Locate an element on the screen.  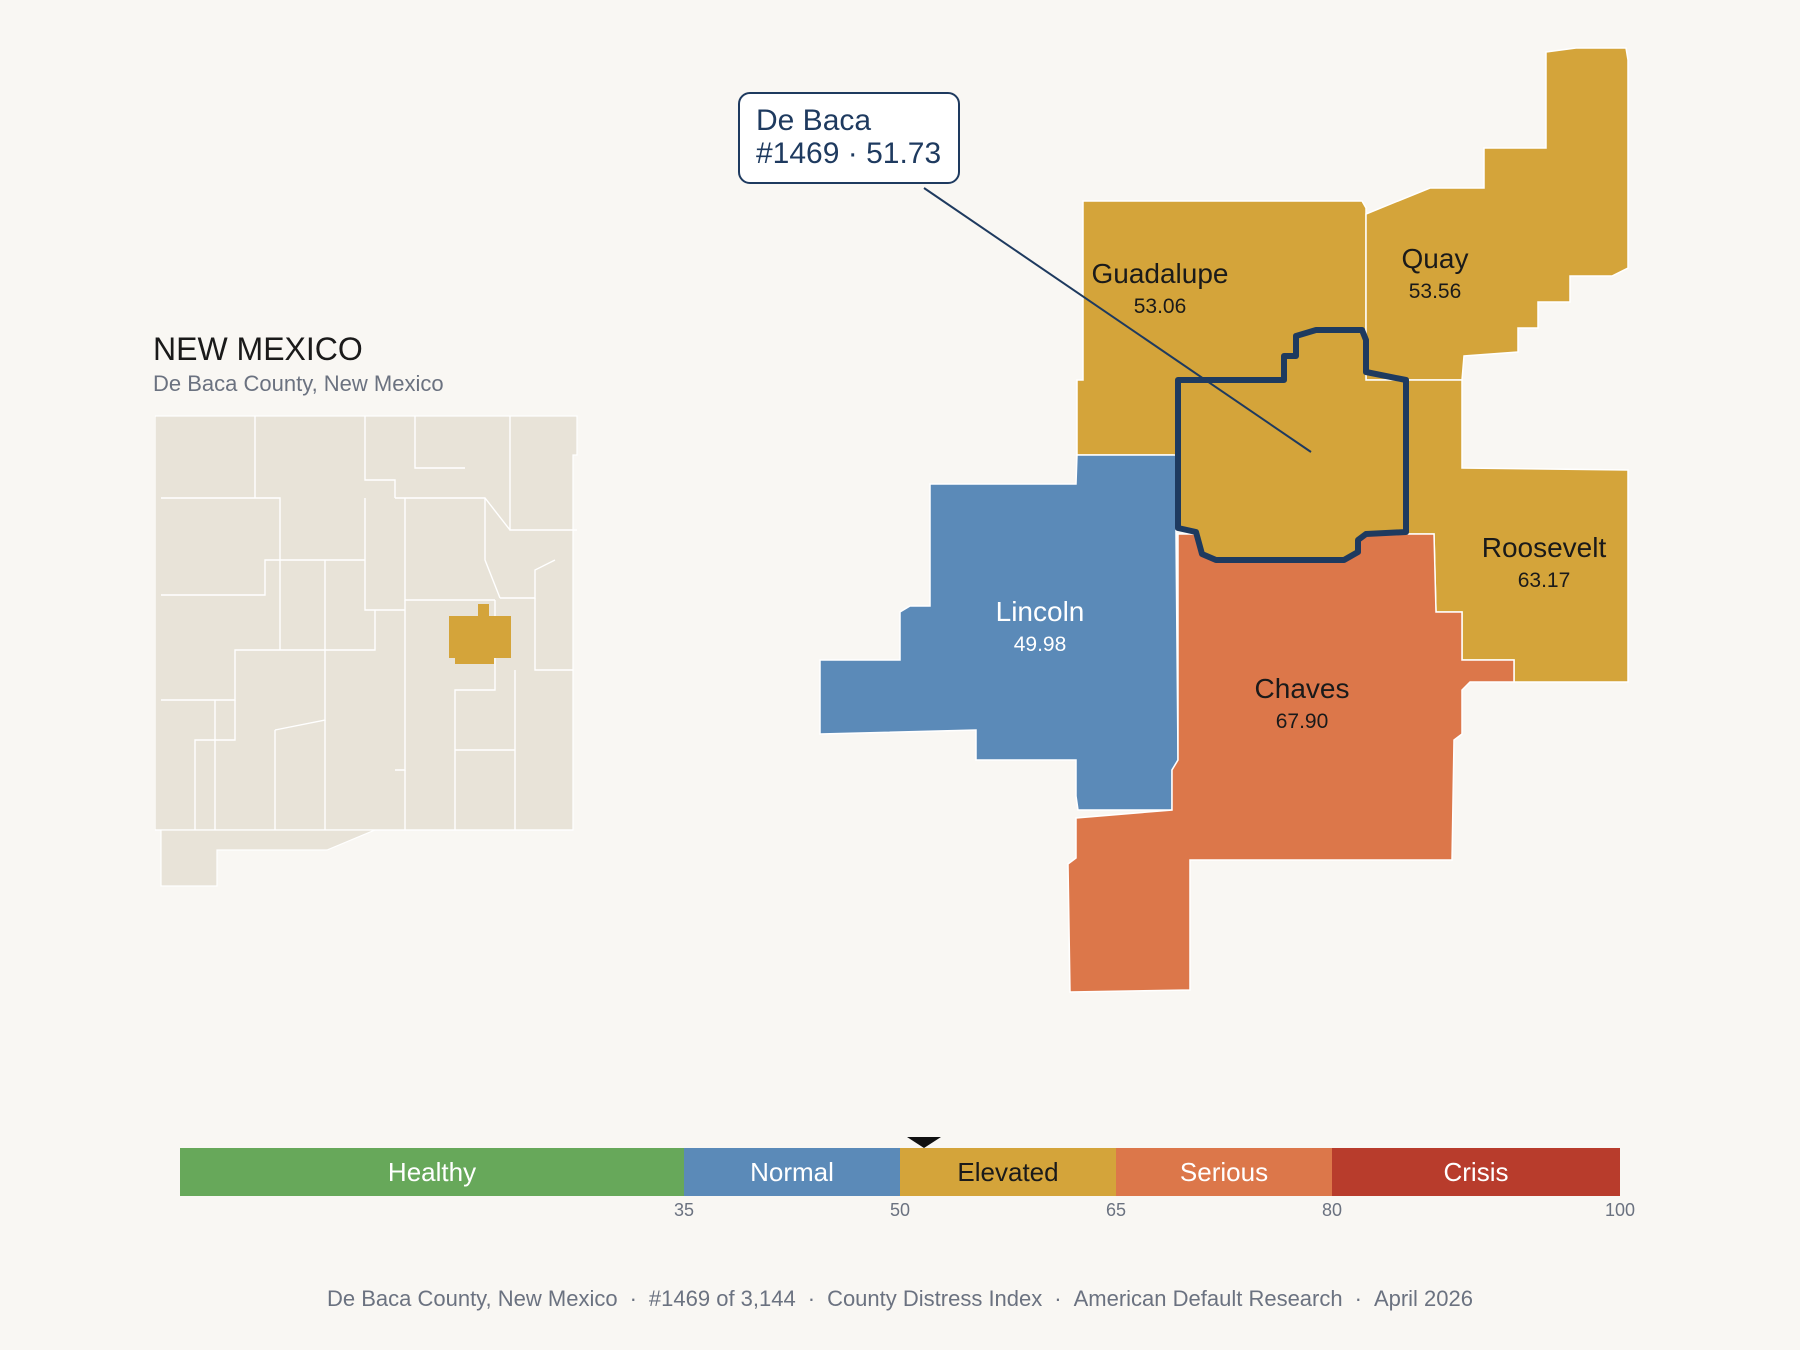
county-lincoln is located at coordinates (999, 632).